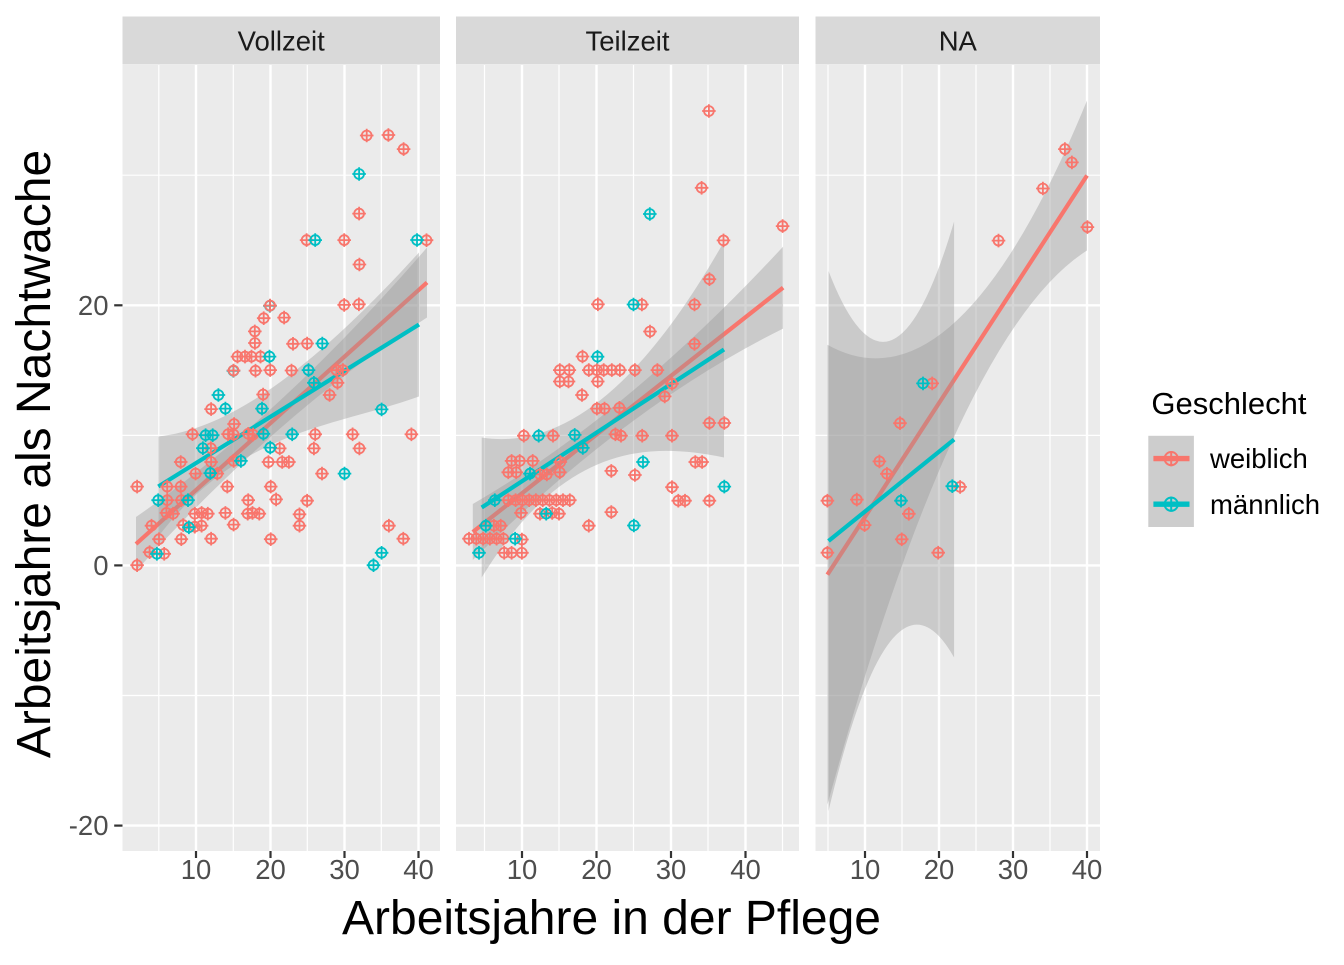 This screenshot has height=965, width=1344. What do you see at coordinates (627, 41) in the screenshot?
I see `svg-text: Teilzeit` at bounding box center [627, 41].